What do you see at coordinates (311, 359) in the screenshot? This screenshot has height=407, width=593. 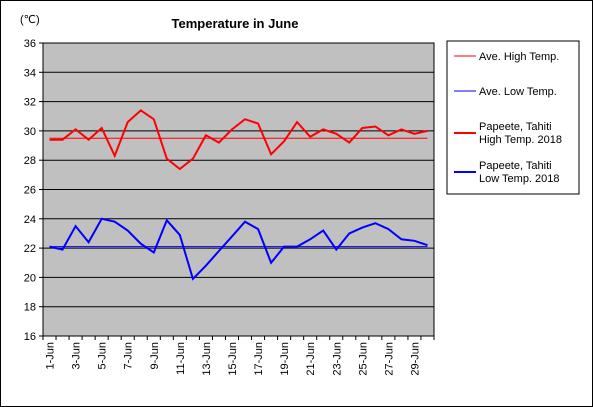 I see `x-tick-label-21-Jun: 21-Jun` at bounding box center [311, 359].